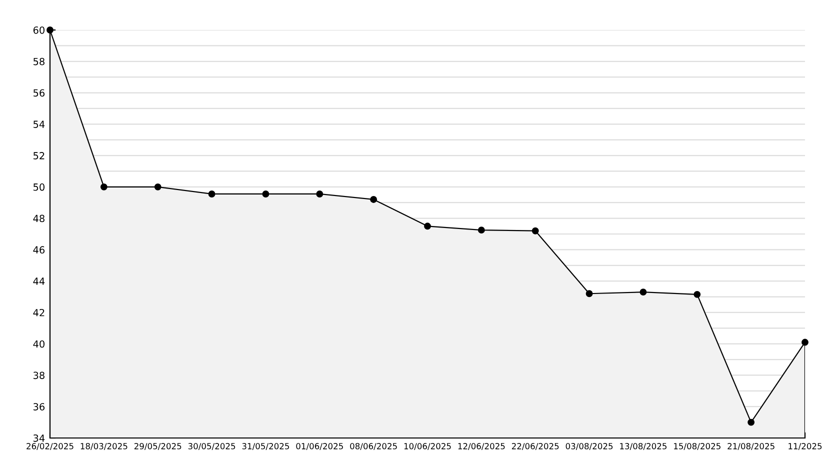 Image resolution: width=834 pixels, height=468 pixels. What do you see at coordinates (38, 30) in the screenshot?
I see `y-tick-label: 60` at bounding box center [38, 30].